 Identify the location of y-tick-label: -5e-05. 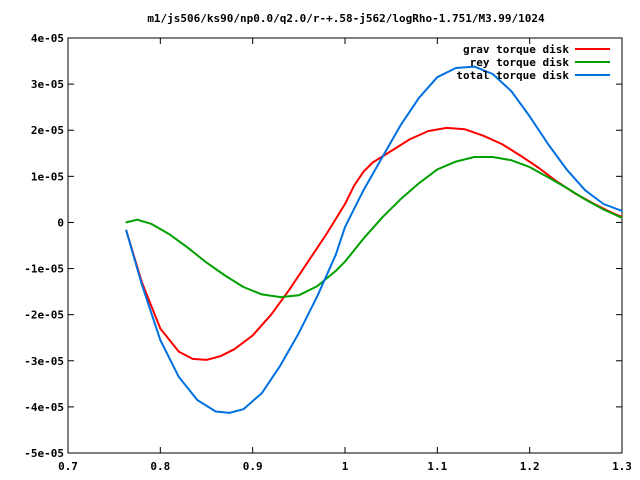
(44, 453).